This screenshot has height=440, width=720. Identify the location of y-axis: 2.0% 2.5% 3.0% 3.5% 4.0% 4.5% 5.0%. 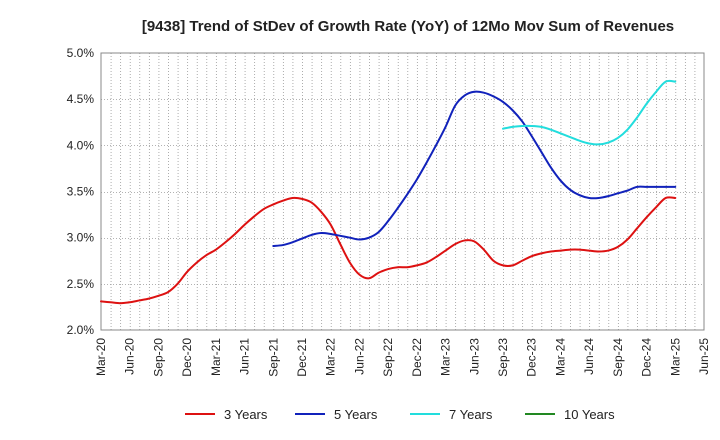
(81, 191).